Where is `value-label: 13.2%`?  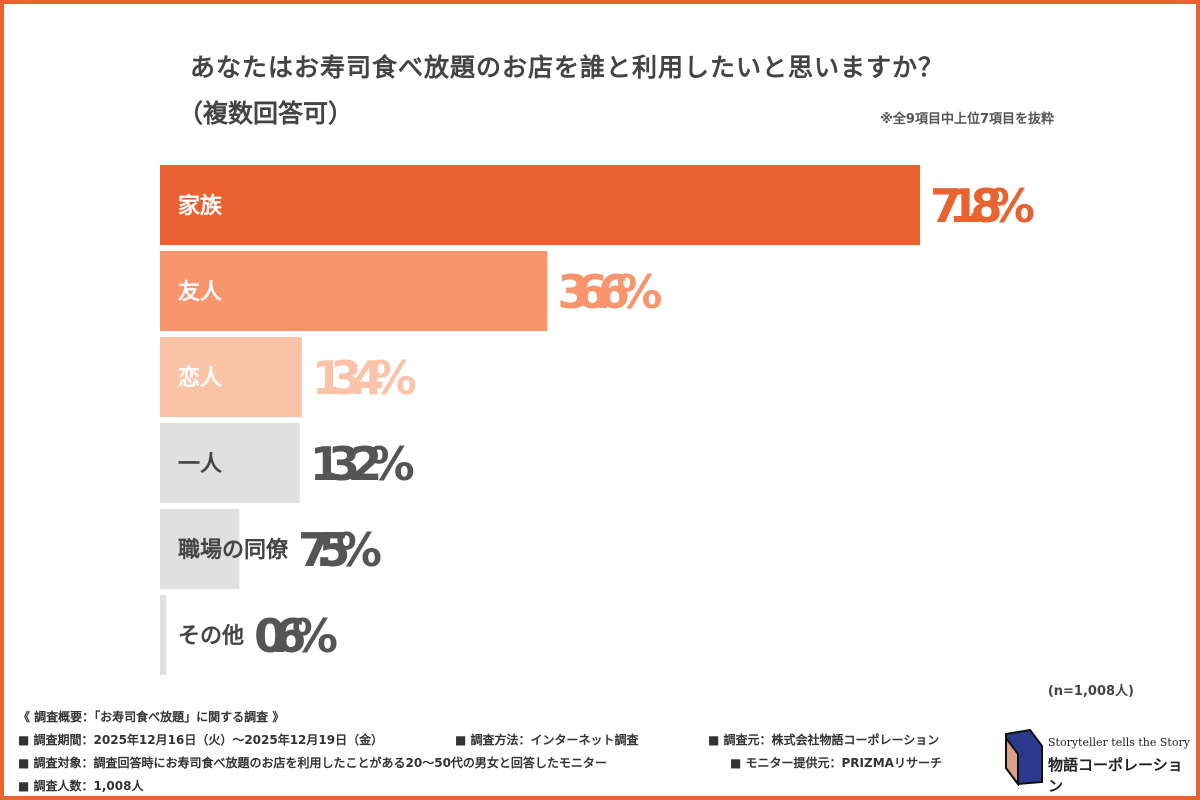
value-label: 13.2% is located at coordinates (362, 464).